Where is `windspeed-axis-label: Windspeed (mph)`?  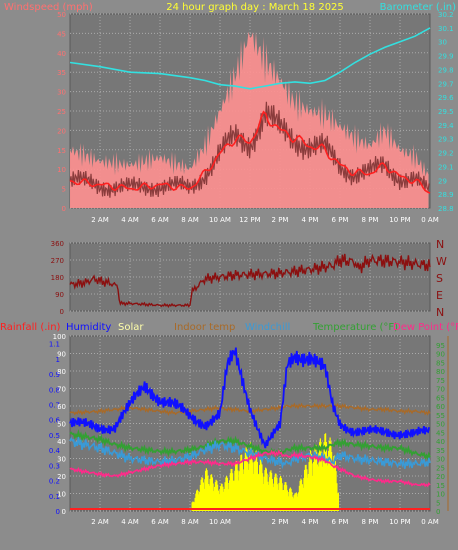 windspeed-axis-label: Windspeed (mph) is located at coordinates (48, 7).